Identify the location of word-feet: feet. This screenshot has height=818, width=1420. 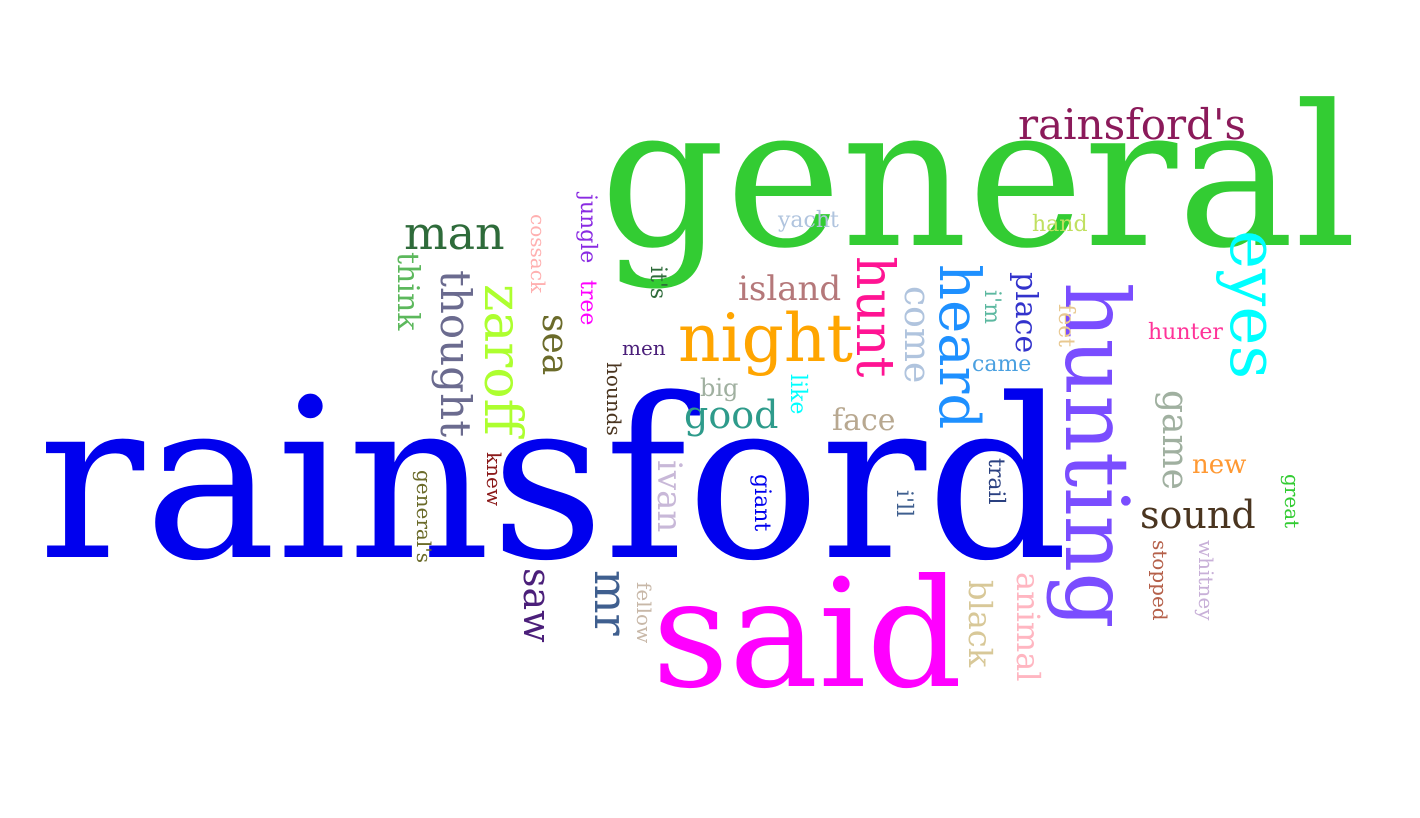
(1065, 326).